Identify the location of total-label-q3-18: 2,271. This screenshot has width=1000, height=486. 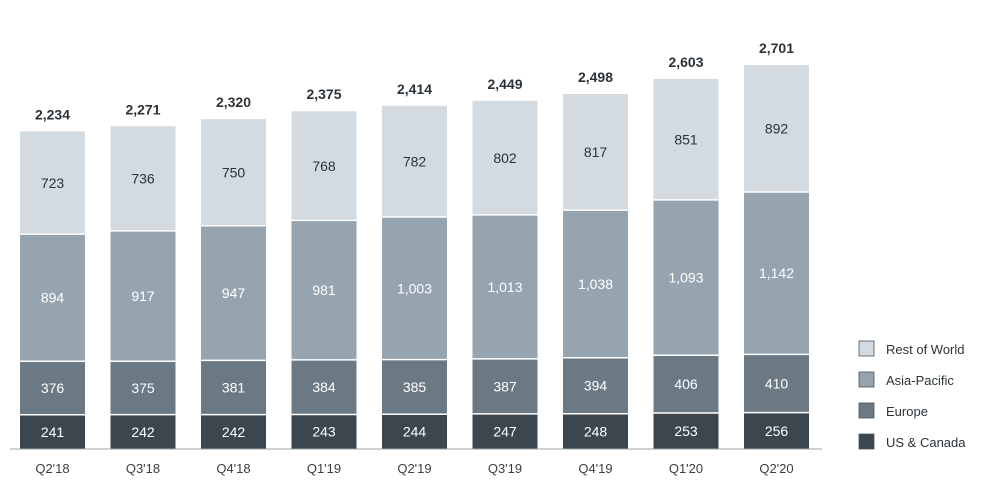
(142, 109).